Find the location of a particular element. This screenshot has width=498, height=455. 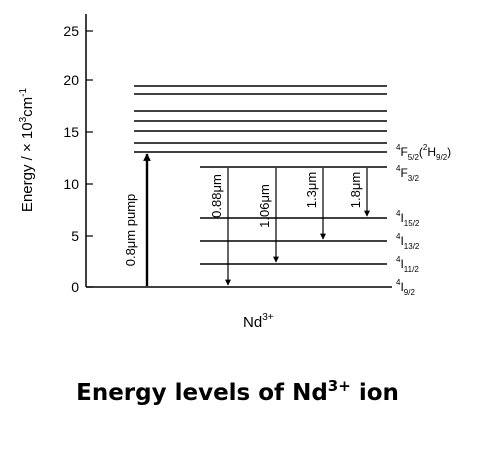

figure-caption: Energy levels of Nd3+ ion is located at coordinates (237, 392).